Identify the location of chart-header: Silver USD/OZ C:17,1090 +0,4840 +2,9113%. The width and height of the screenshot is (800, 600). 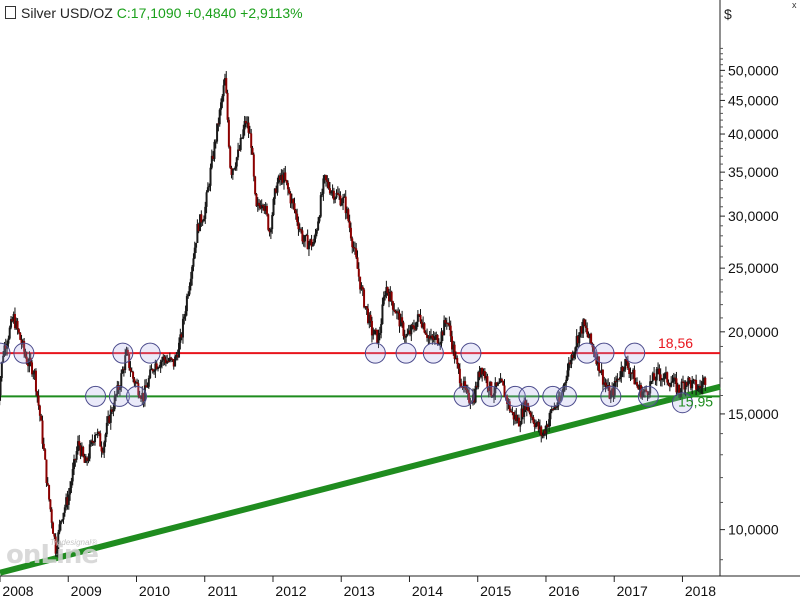
(154, 13).